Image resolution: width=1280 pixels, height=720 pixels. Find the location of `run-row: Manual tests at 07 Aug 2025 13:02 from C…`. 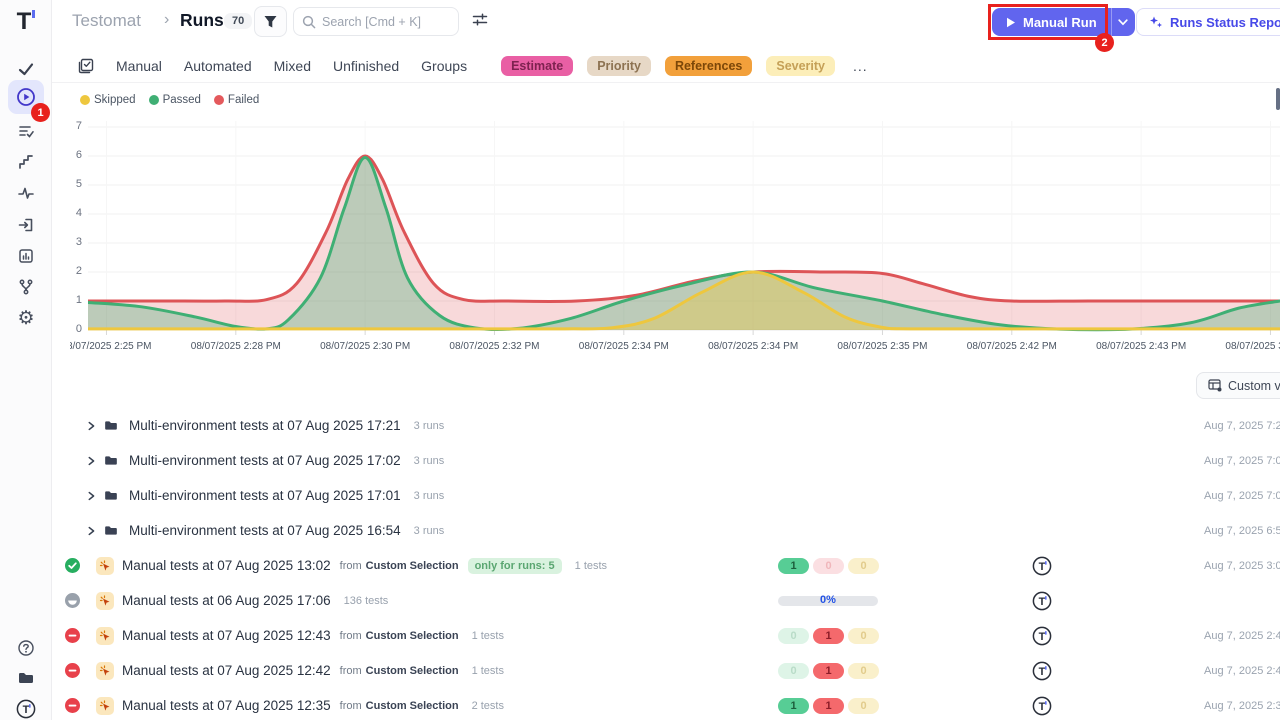

run-row: Manual tests at 07 Aug 2025 13:02 from C… is located at coordinates (666, 565).